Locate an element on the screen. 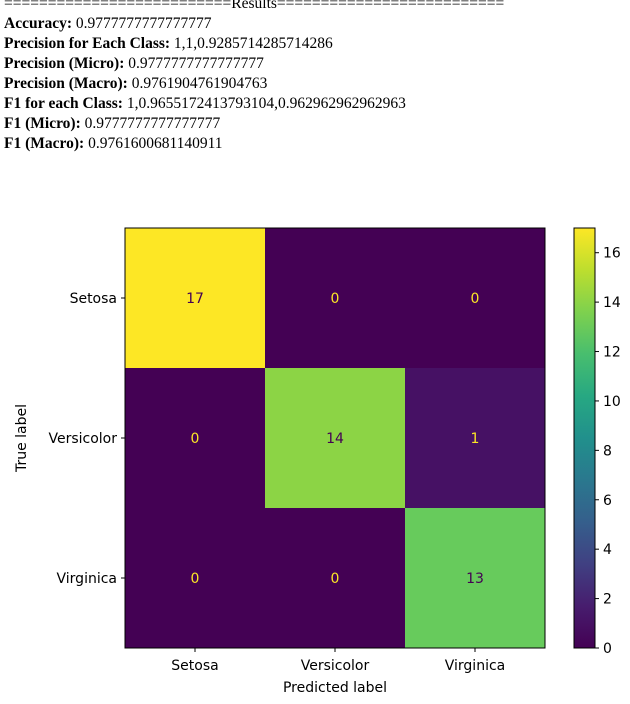 Image resolution: width=630 pixels, height=704 pixels. x-axis-label: Predicted label is located at coordinates (335, 688).